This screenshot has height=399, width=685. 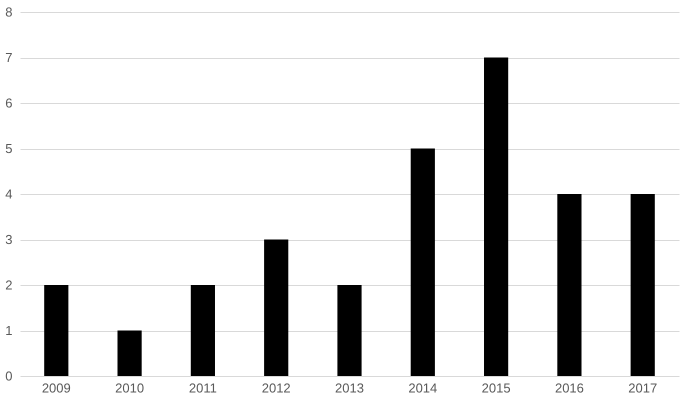 I want to click on y-tick-label: 1, so click(x=8, y=330).